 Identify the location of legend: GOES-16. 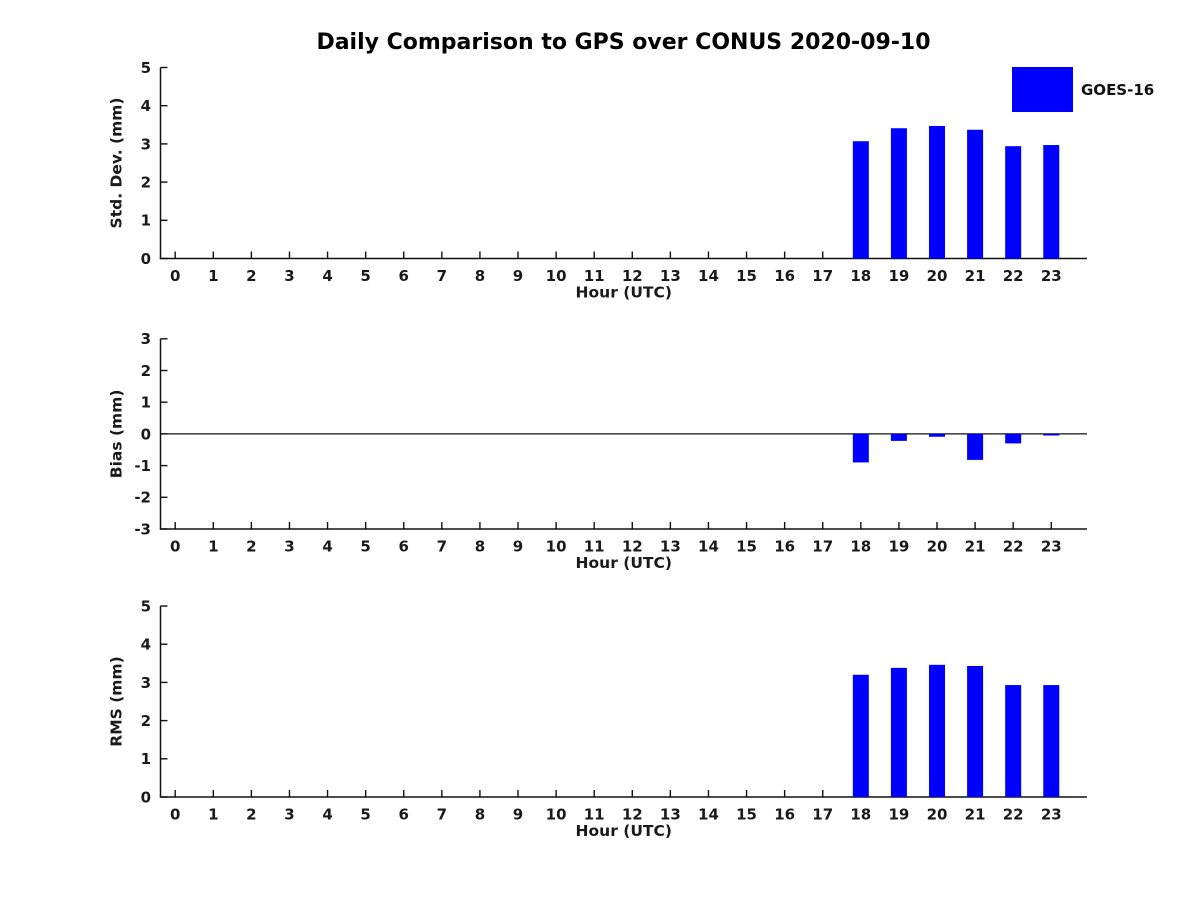
(1083, 89).